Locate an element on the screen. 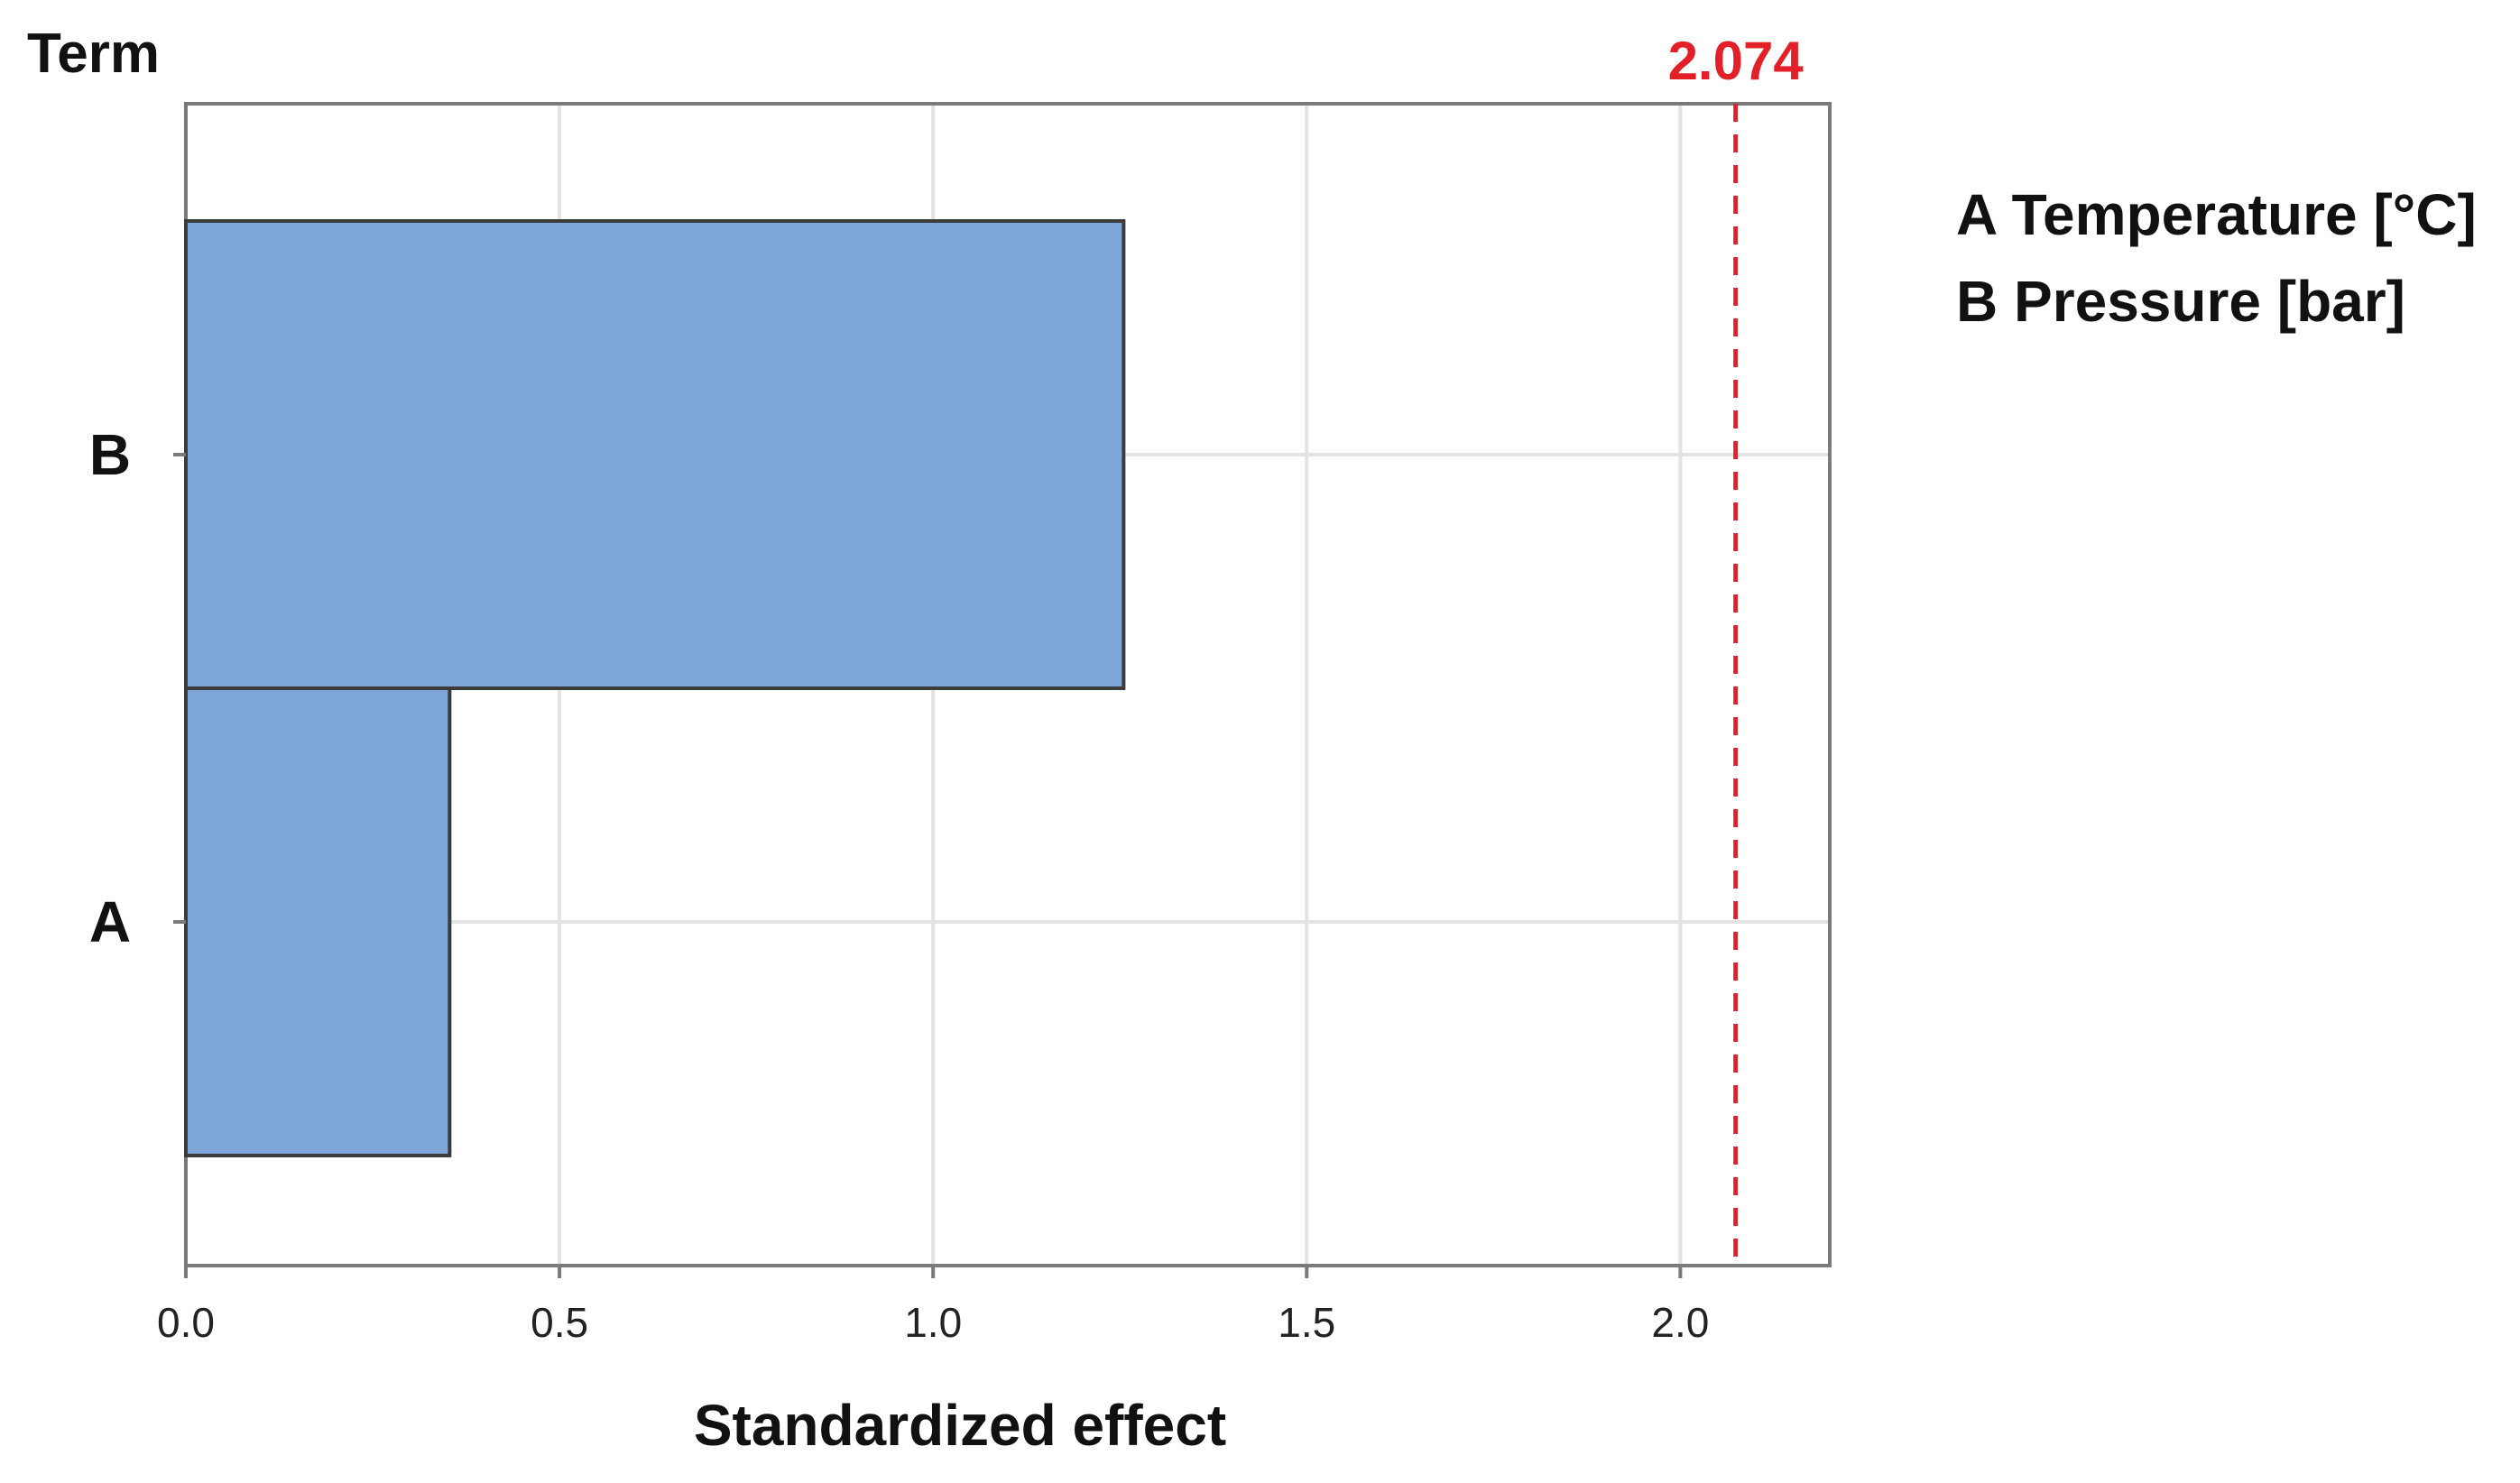 This screenshot has height=1483, width=2520. y-tick-label-a: A is located at coordinates (110, 921).